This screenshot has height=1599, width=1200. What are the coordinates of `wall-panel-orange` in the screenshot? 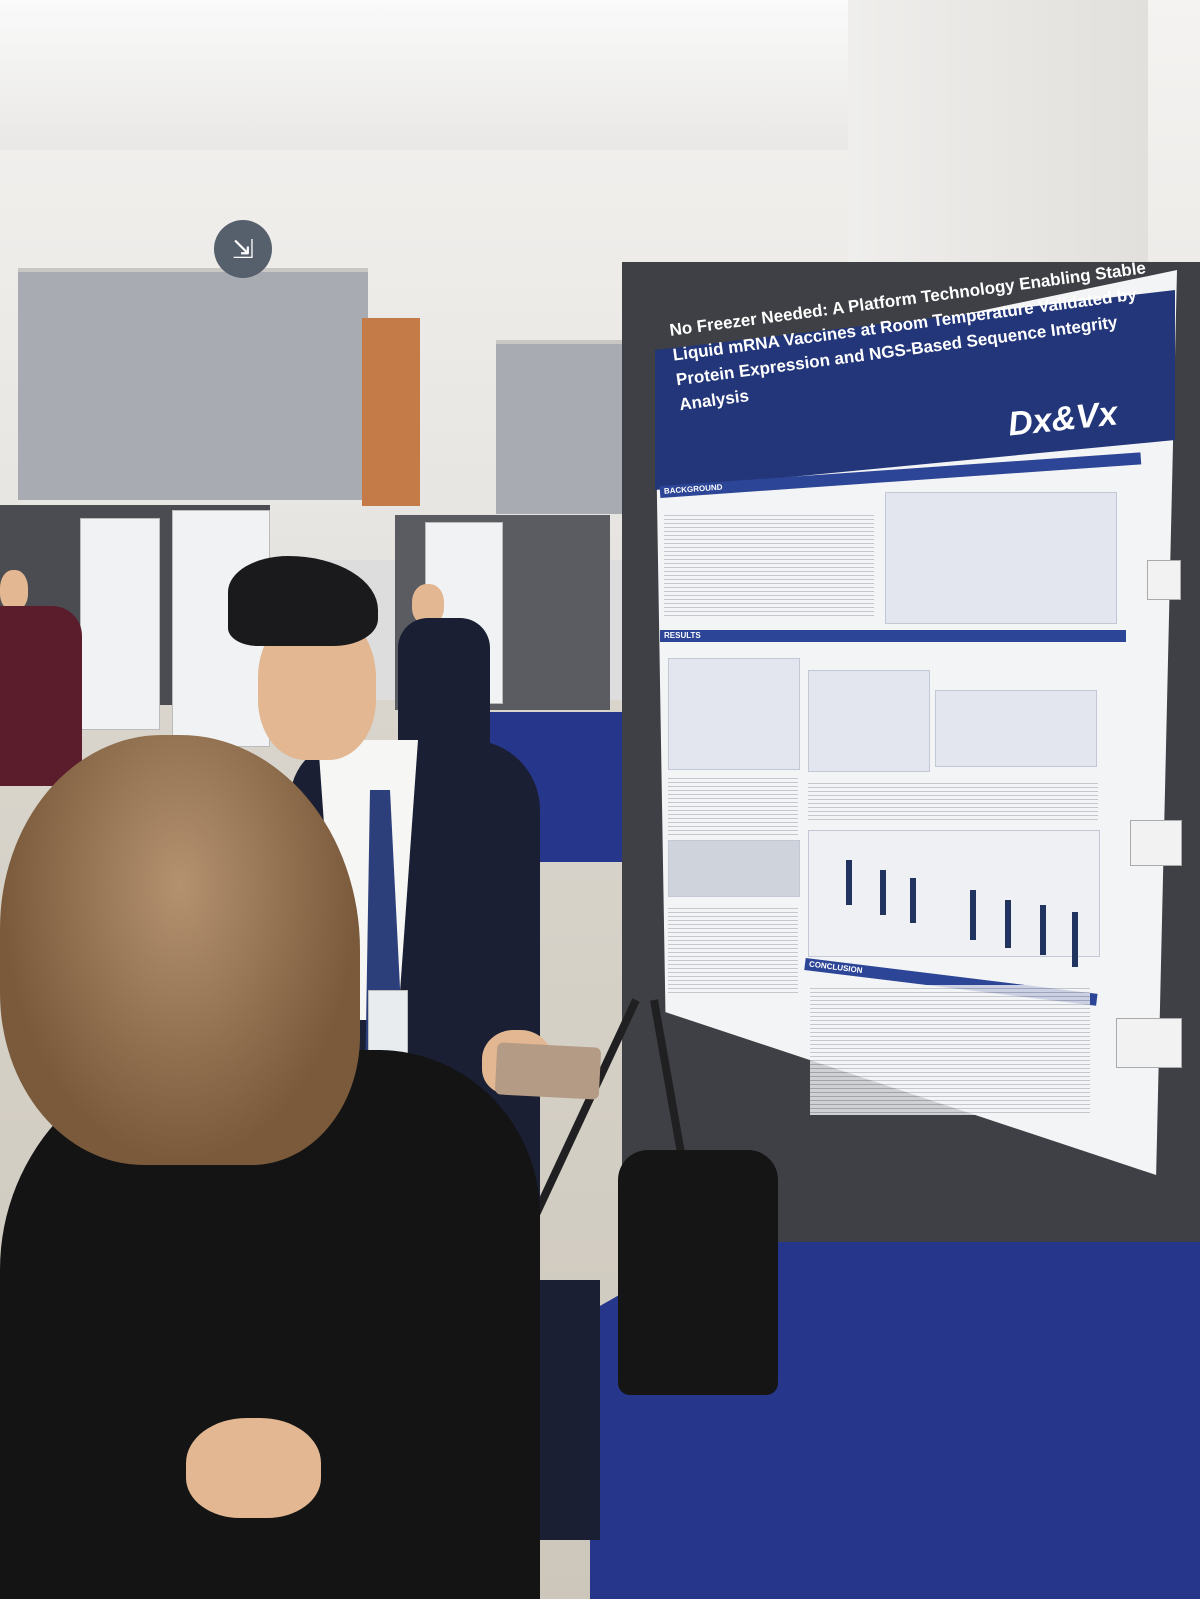 It's located at (391, 412).